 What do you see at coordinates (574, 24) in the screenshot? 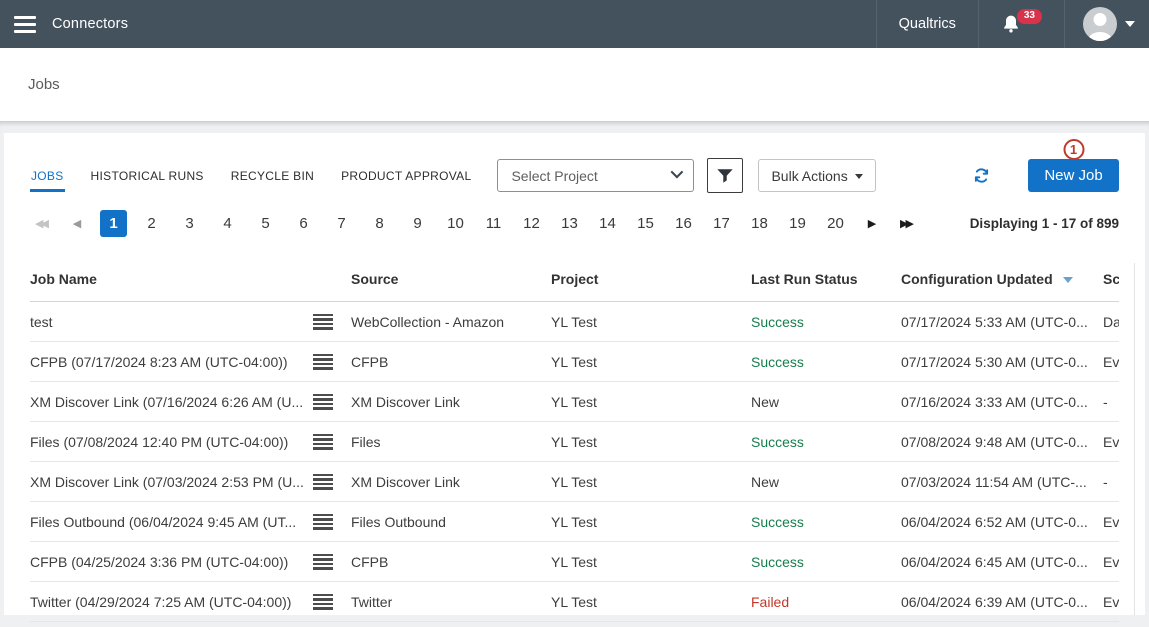
I see `top-bar: Connectors Qualtrics 33` at bounding box center [574, 24].